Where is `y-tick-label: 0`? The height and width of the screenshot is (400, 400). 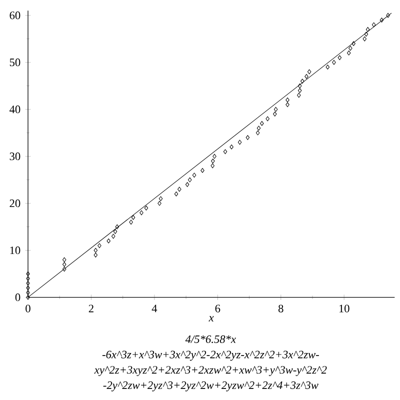 y-tick-label: 0 is located at coordinates (17, 298).